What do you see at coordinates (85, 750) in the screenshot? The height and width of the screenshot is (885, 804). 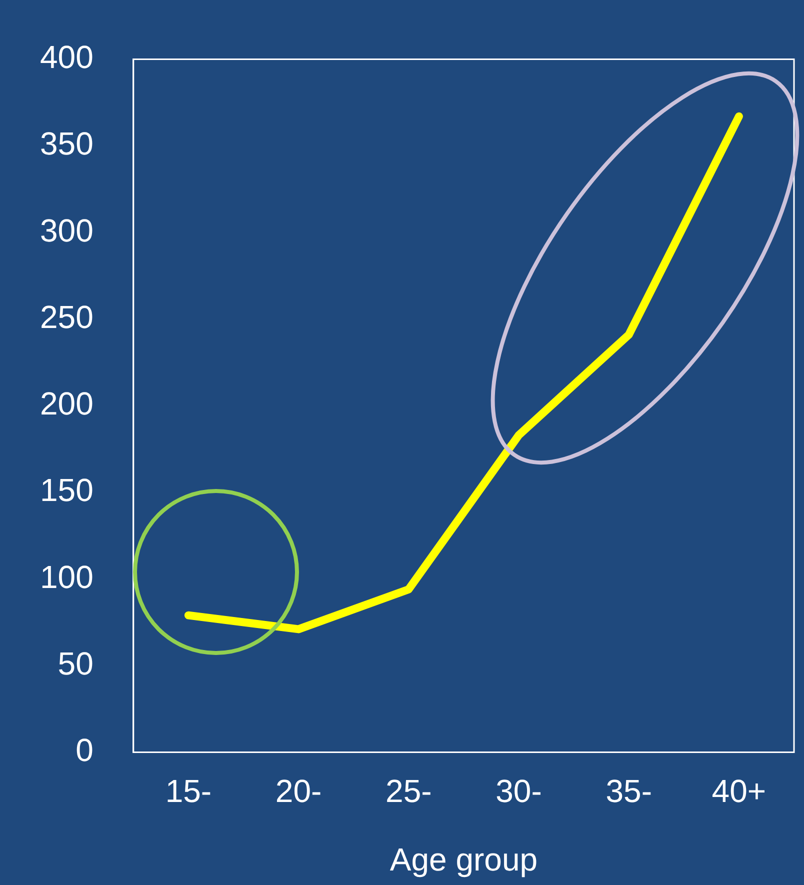 I see `y-tick-label: 0` at bounding box center [85, 750].